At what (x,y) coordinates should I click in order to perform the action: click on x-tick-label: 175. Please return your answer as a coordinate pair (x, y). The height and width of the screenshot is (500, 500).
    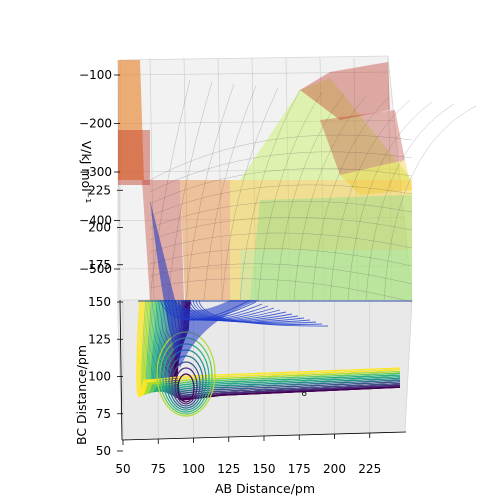
    Looking at the image, I should click on (299, 469).